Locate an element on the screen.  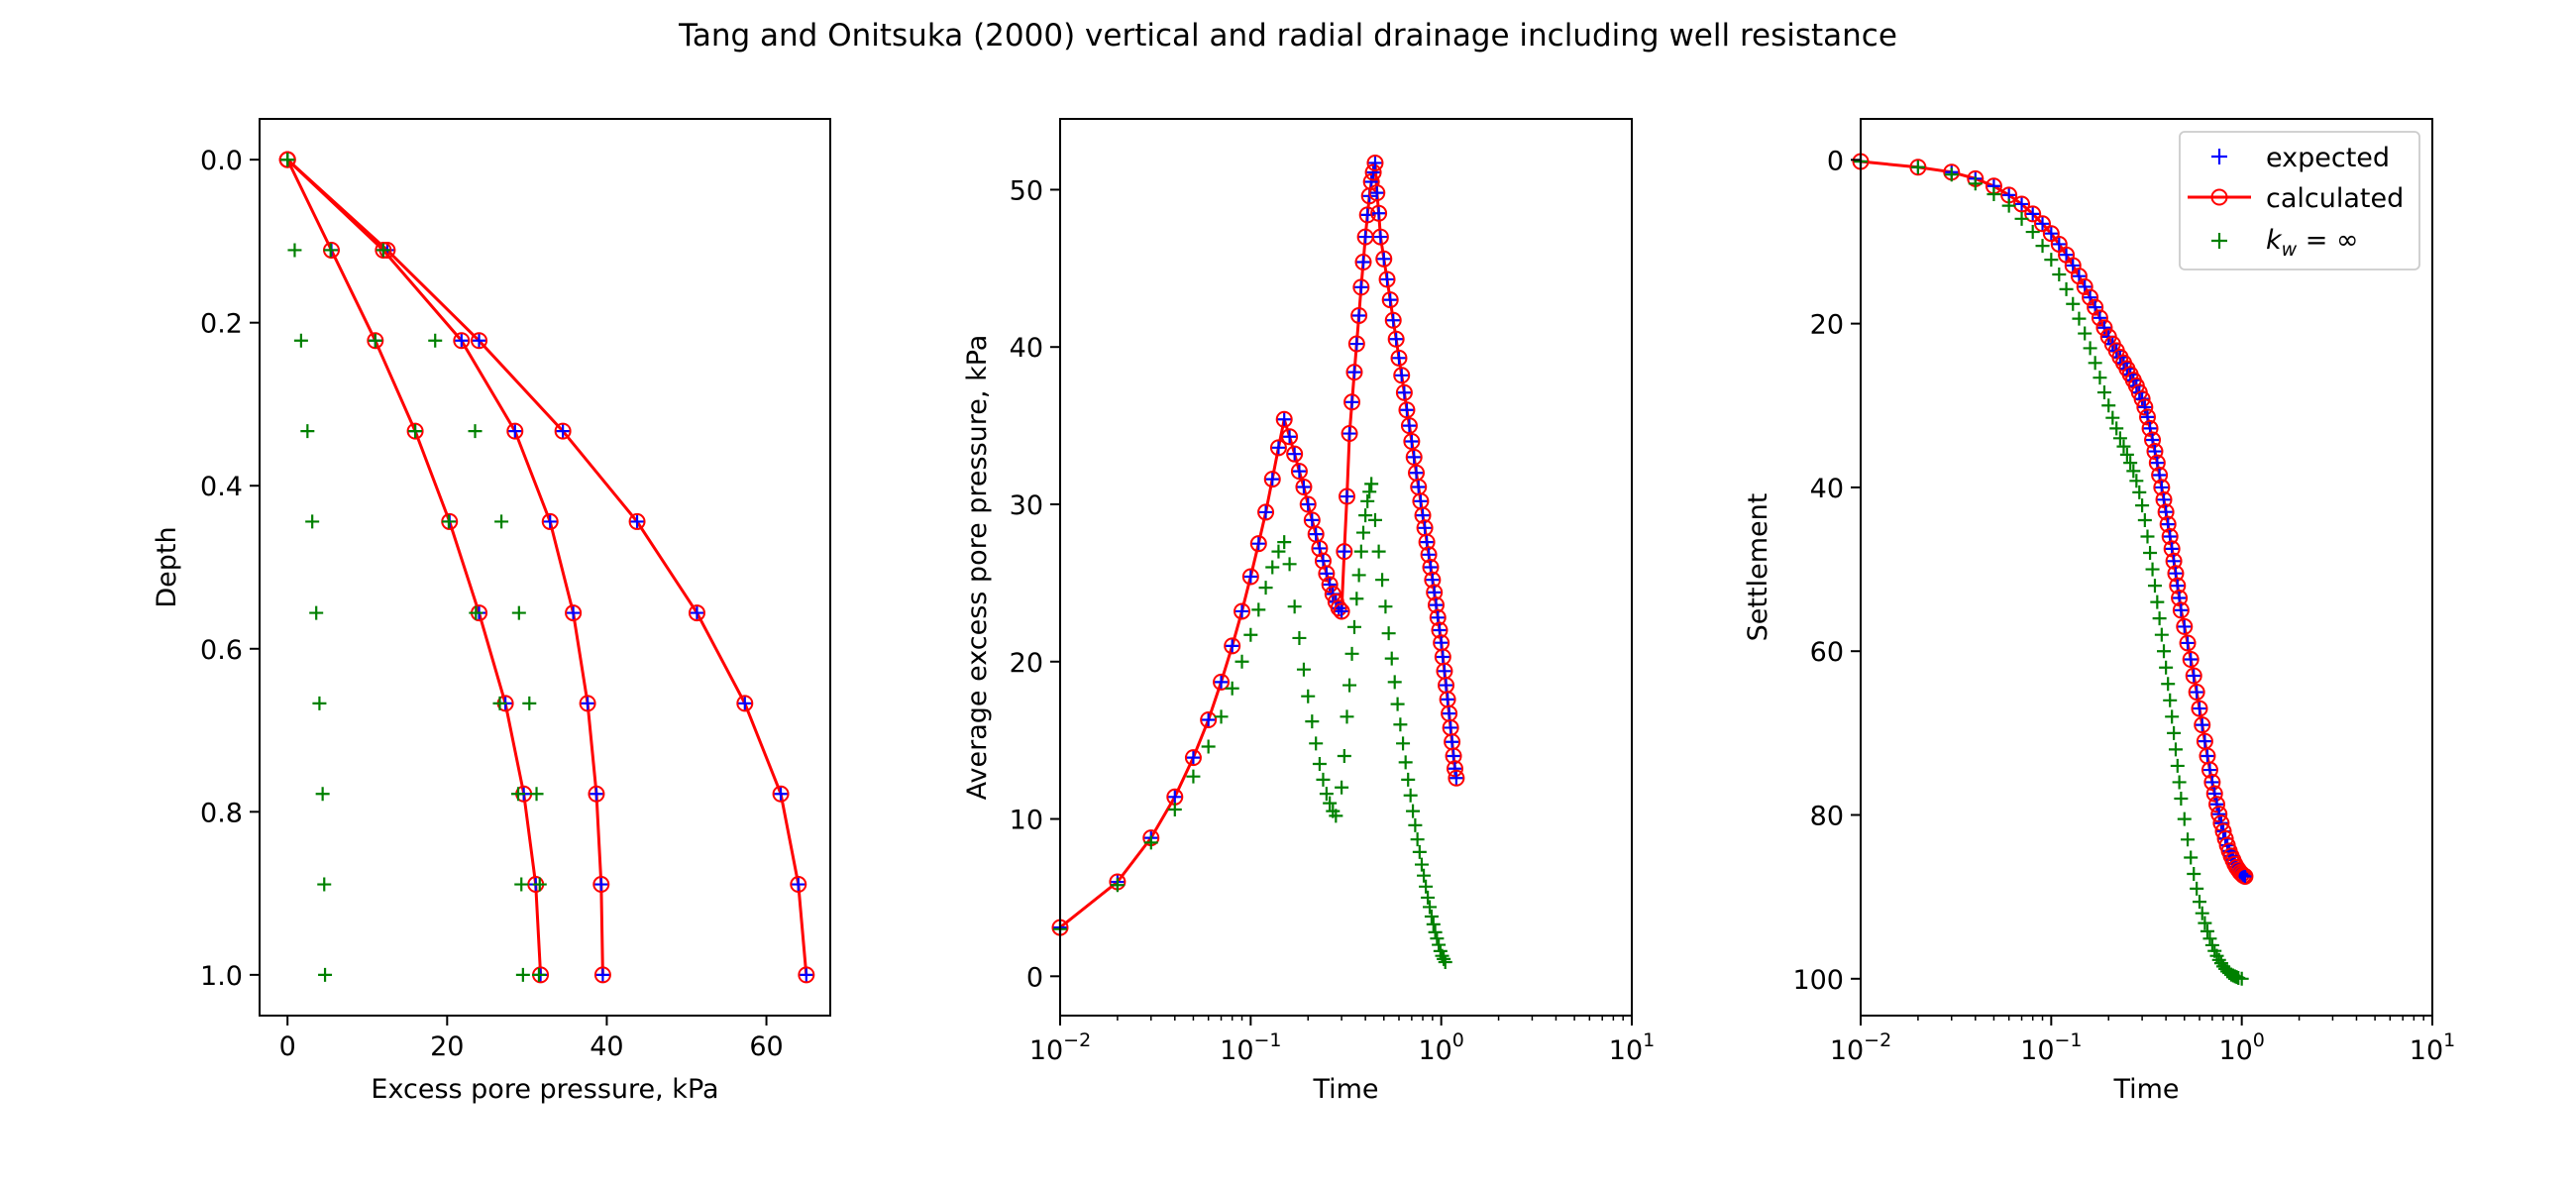
legend-frame is located at coordinates (2299, 201).